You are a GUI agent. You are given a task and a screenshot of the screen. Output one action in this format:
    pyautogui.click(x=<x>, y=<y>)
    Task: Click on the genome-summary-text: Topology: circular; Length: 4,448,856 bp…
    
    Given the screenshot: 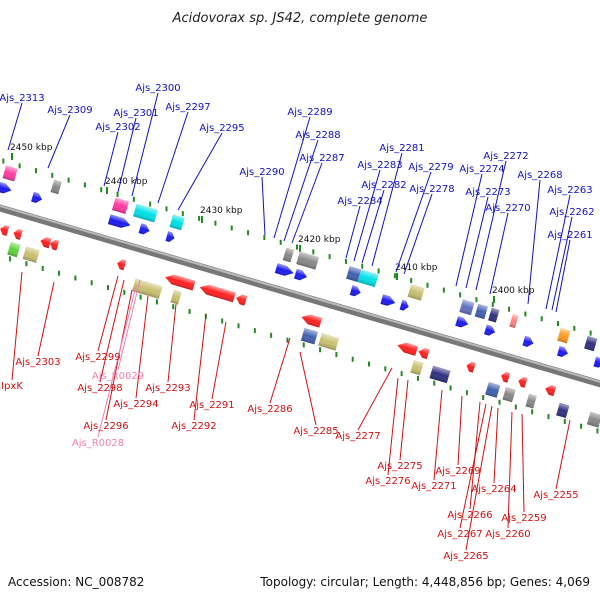 What is the action you would take?
    pyautogui.click(x=424, y=582)
    